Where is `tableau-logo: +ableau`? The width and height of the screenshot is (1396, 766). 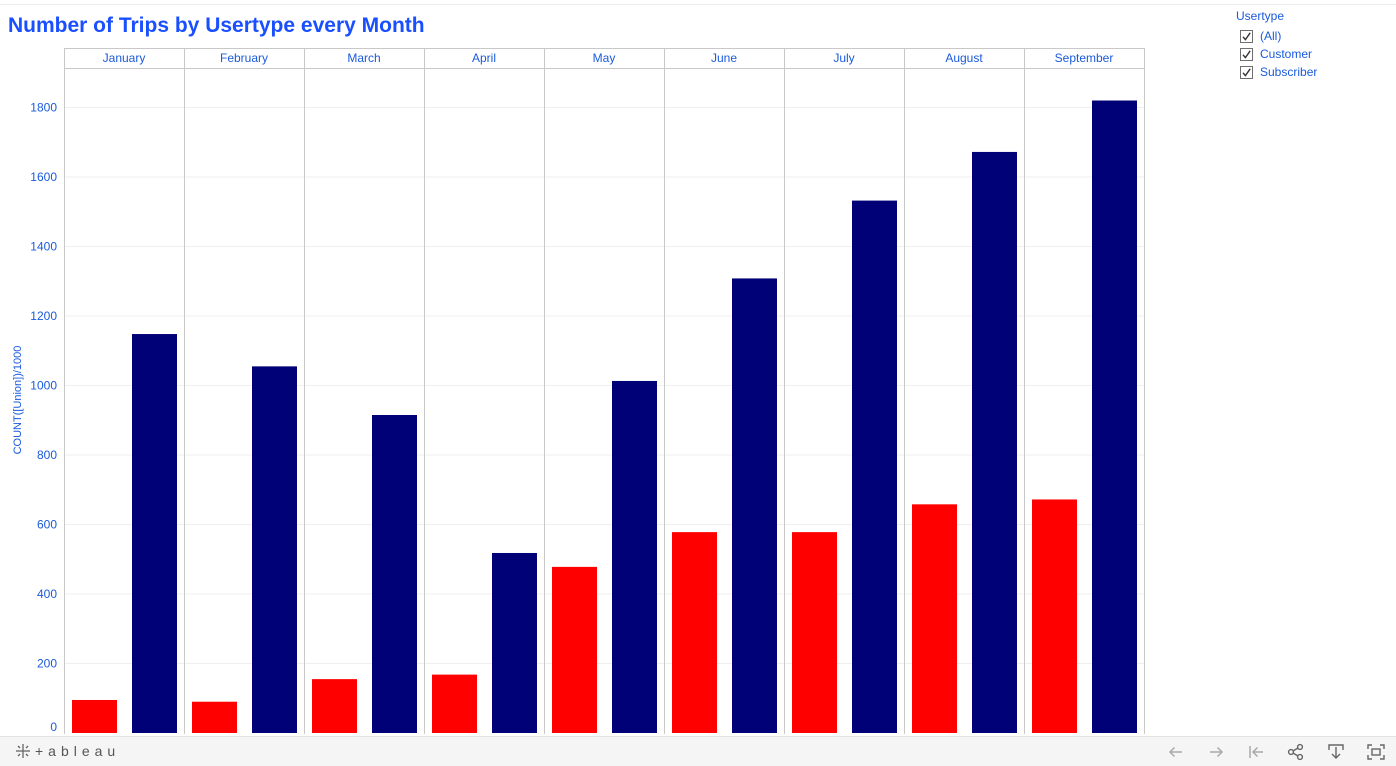 tableau-logo: +ableau is located at coordinates (67, 751).